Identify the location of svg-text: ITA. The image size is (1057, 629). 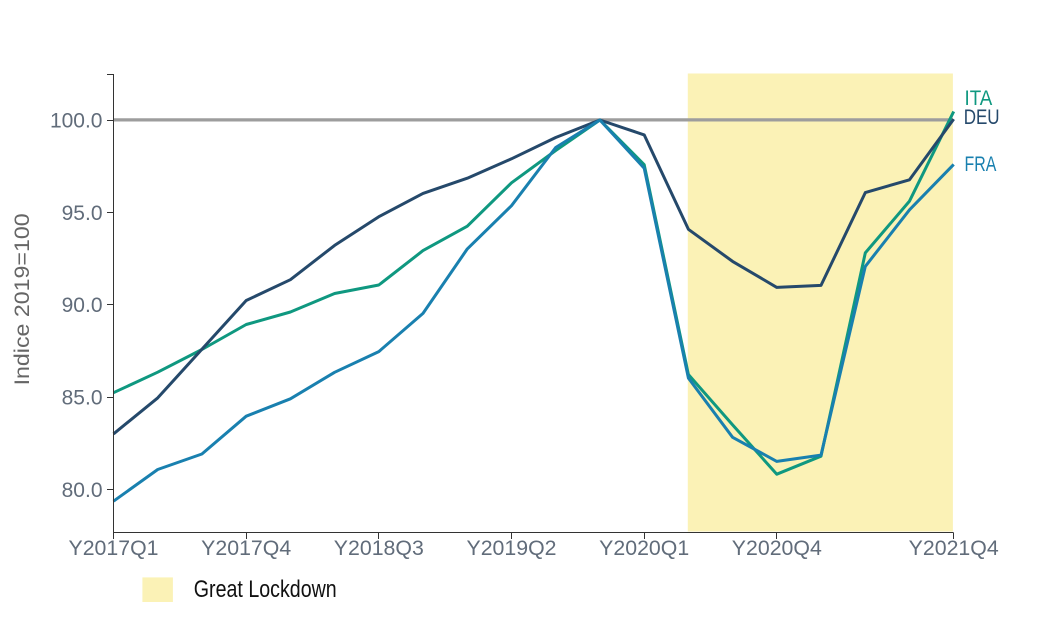
(979, 98).